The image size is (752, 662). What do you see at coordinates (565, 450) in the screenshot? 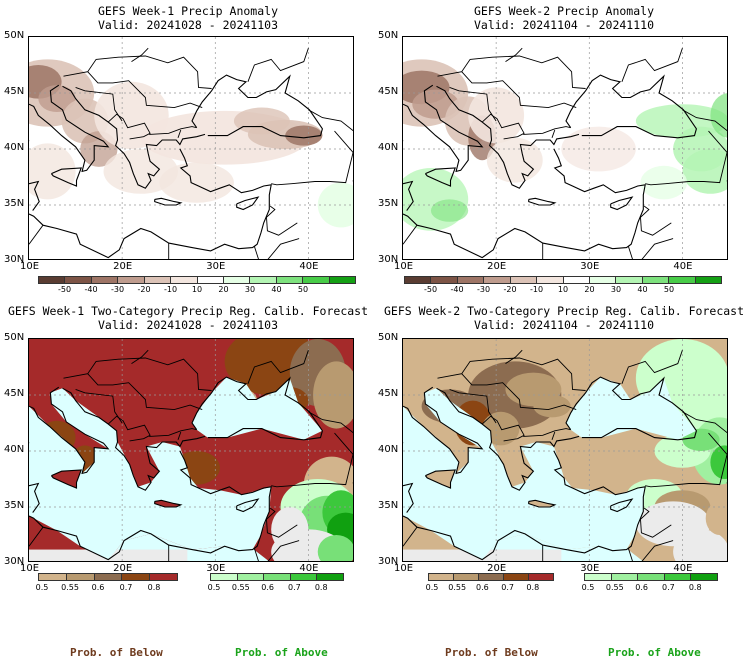
I see `probability-map-week2` at bounding box center [565, 450].